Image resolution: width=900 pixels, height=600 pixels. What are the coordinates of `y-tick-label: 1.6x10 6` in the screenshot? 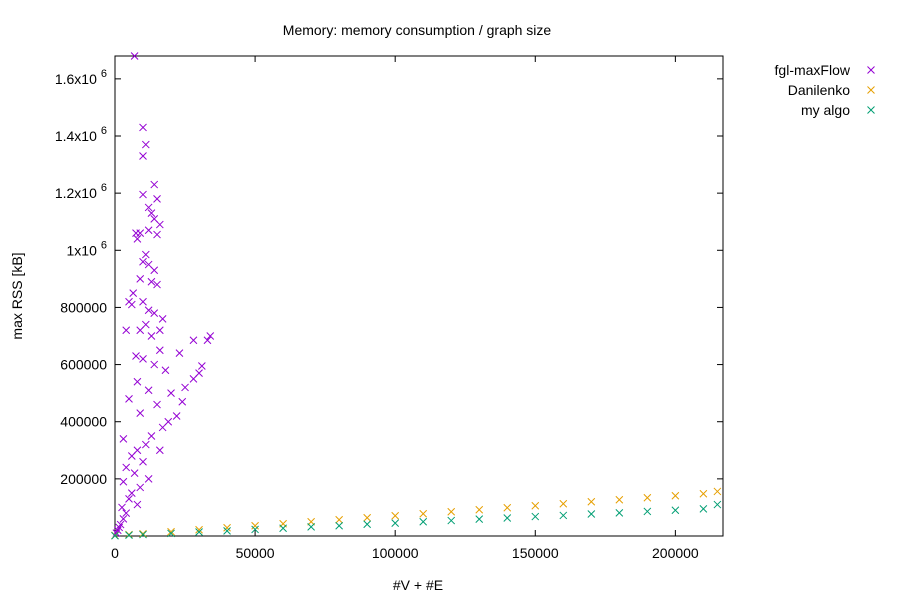 It's located at (81, 77).